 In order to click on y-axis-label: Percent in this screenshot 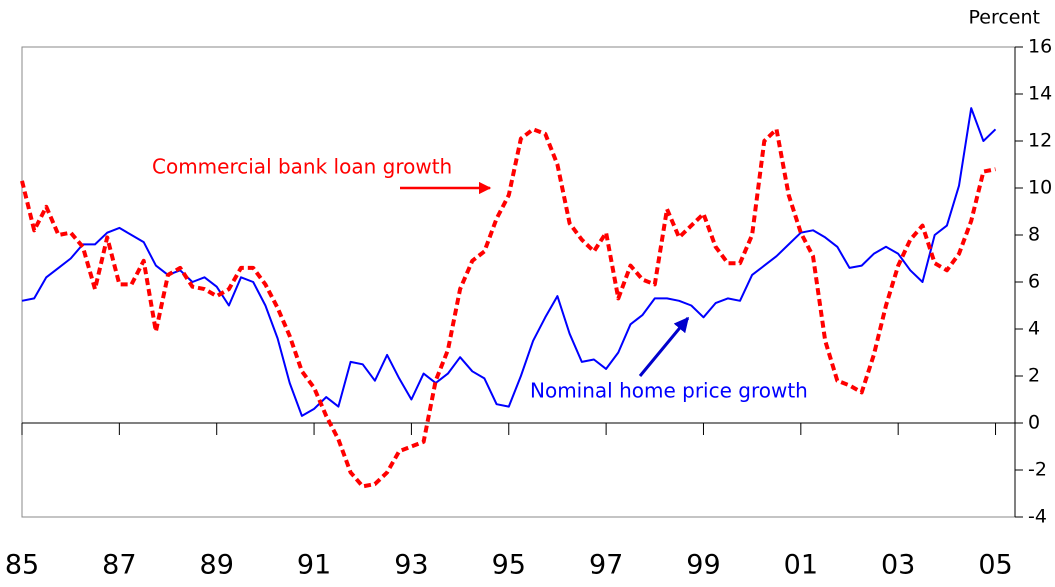, I will do `click(1005, 18)`.